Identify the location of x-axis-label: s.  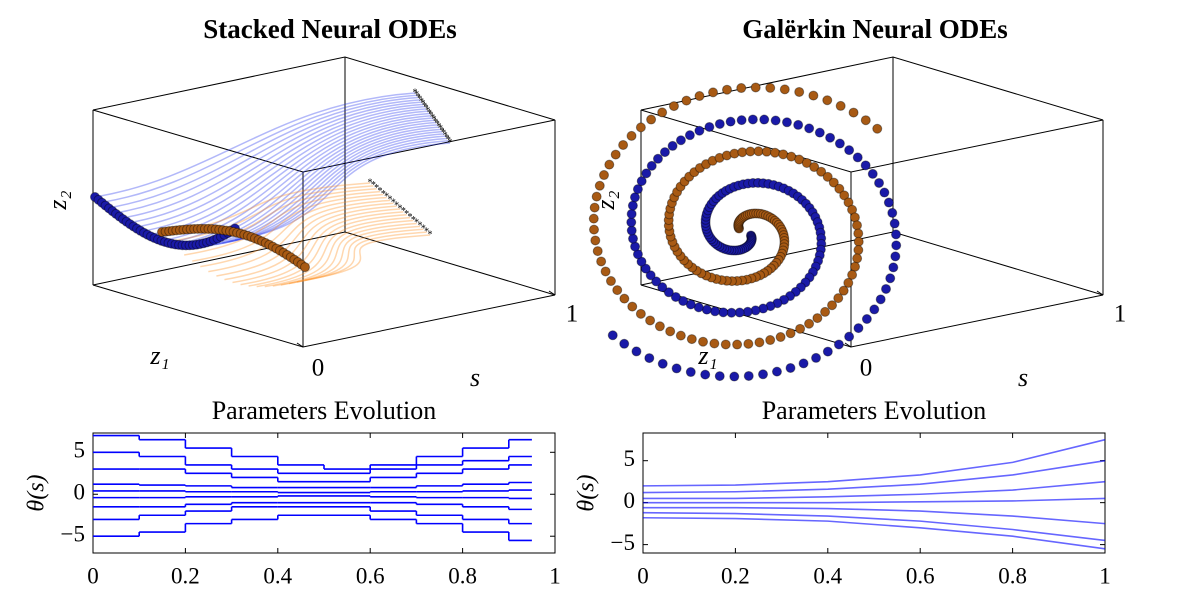
(1023, 377).